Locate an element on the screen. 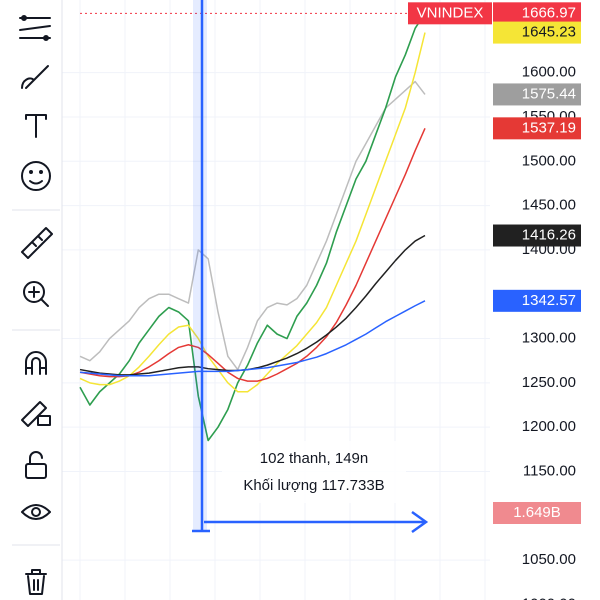 This screenshot has height=600, width=600. volume-tag is located at coordinates (537, 513).